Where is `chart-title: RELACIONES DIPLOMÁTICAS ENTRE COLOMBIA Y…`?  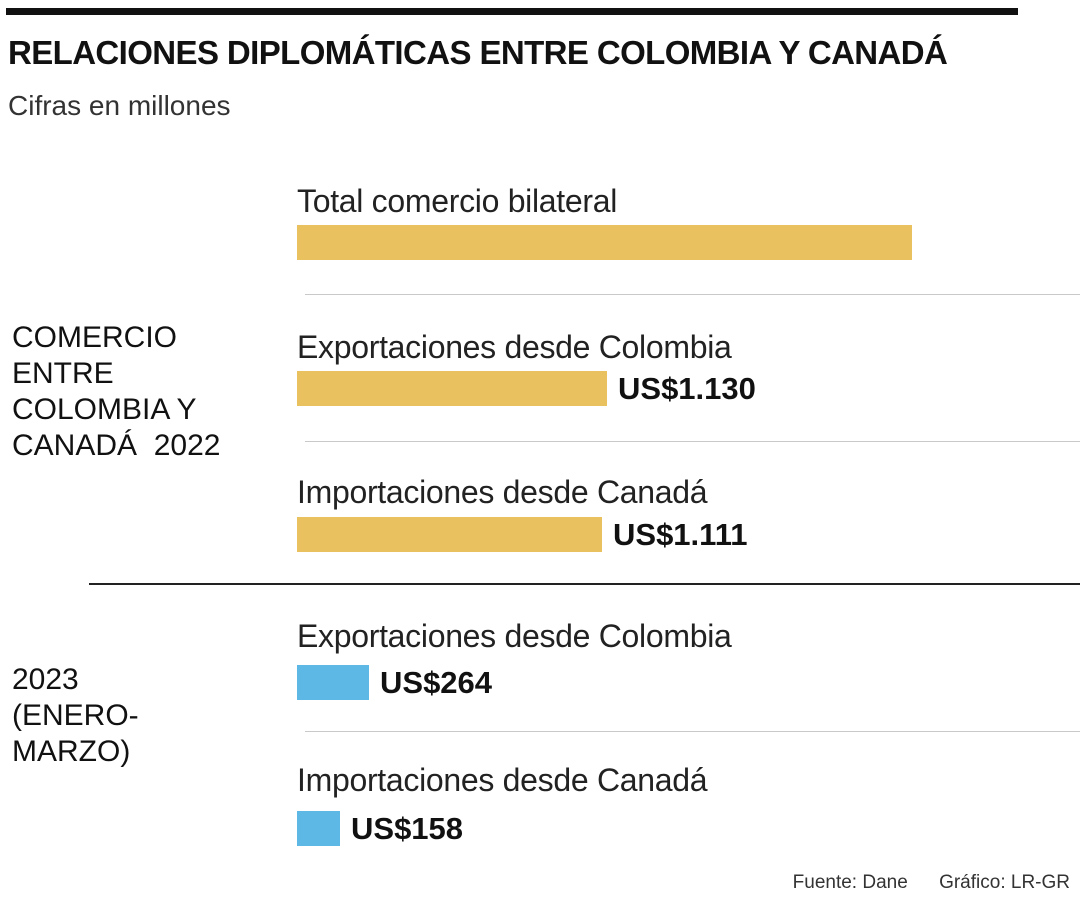
chart-title: RELACIONES DIPLOMÁTICAS ENTRE COLOMBIA Y… is located at coordinates (478, 52).